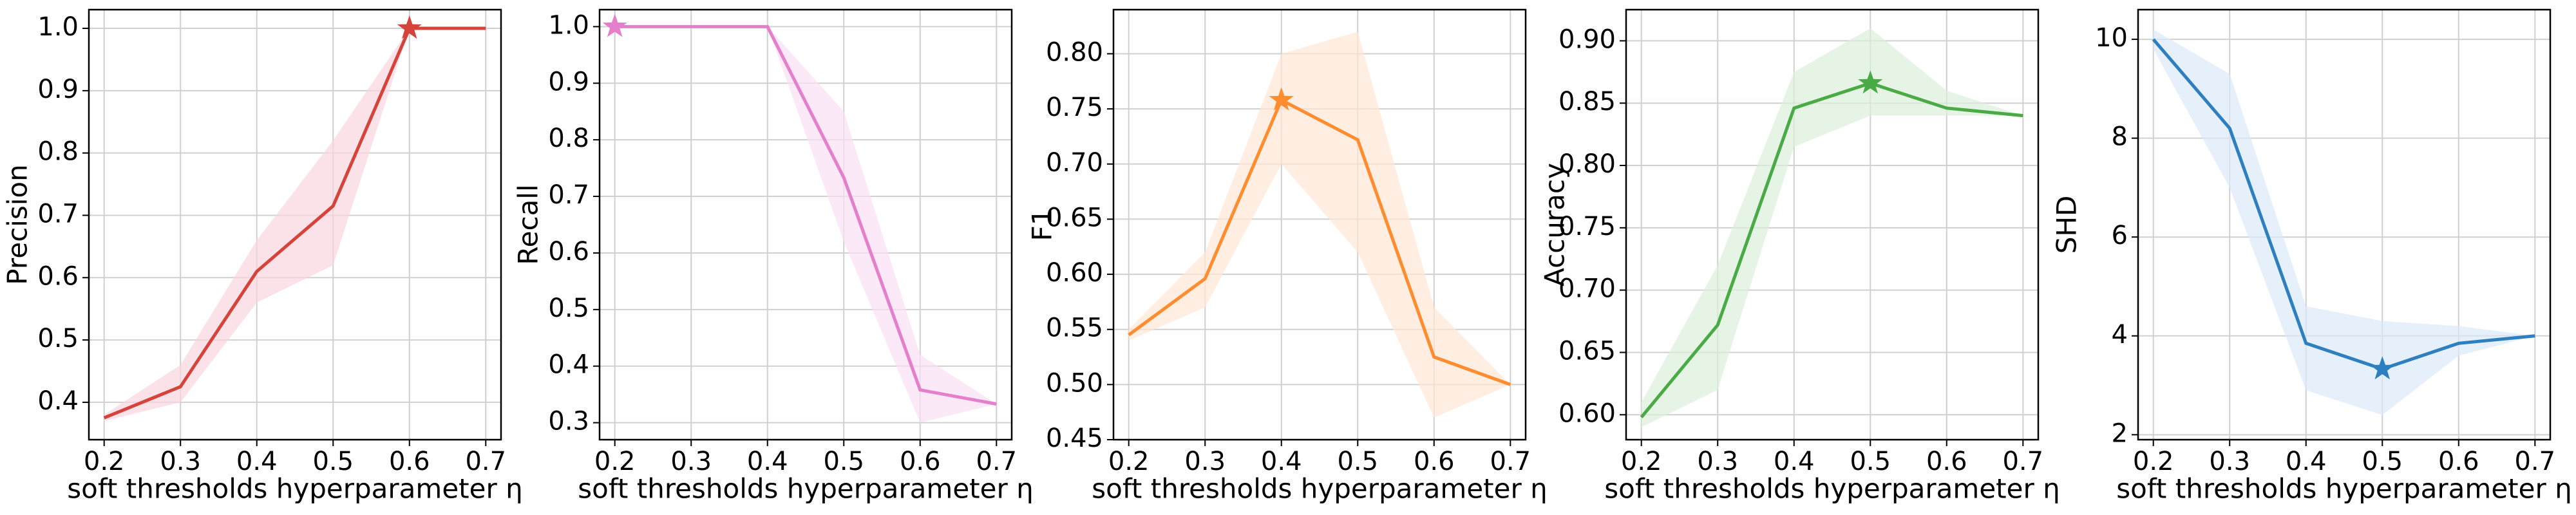  What do you see at coordinates (1587, 102) in the screenshot?
I see `y-tick-label: 0.85` at bounding box center [1587, 102].